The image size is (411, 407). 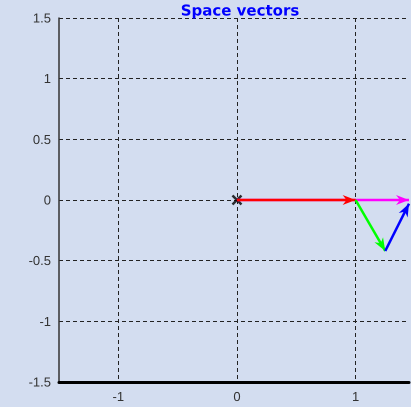 What do you see at coordinates (41, 139) in the screenshot?
I see `y-tick-label: 0.5` at bounding box center [41, 139].